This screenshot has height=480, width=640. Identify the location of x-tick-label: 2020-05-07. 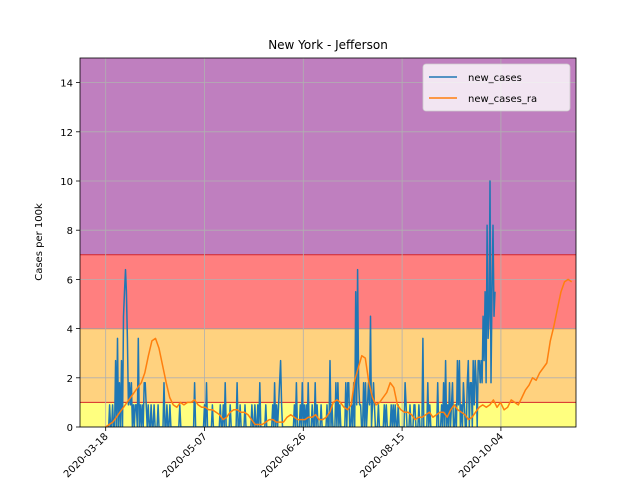
(185, 455).